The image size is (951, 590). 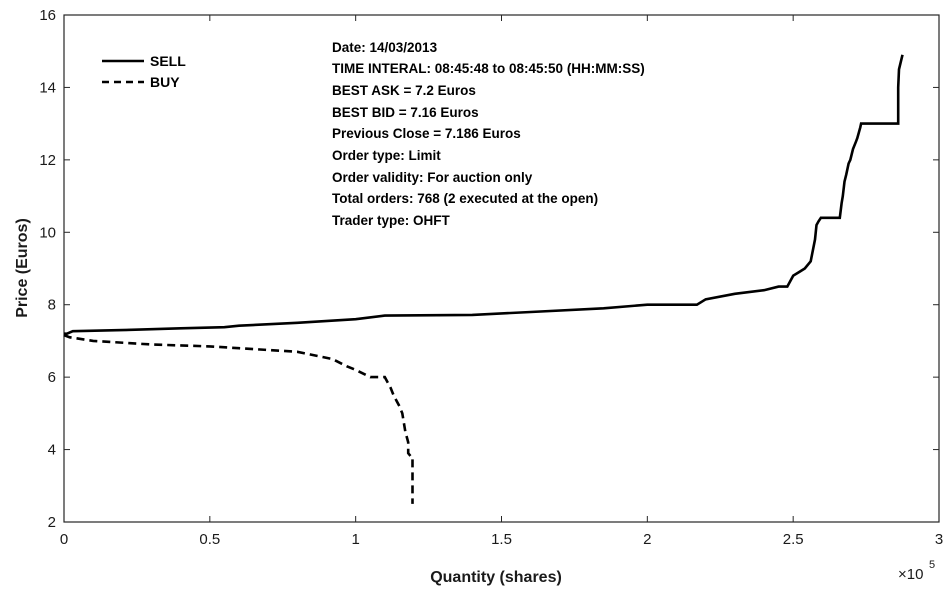 I want to click on legend-buy-label: BUY, so click(x=165, y=82).